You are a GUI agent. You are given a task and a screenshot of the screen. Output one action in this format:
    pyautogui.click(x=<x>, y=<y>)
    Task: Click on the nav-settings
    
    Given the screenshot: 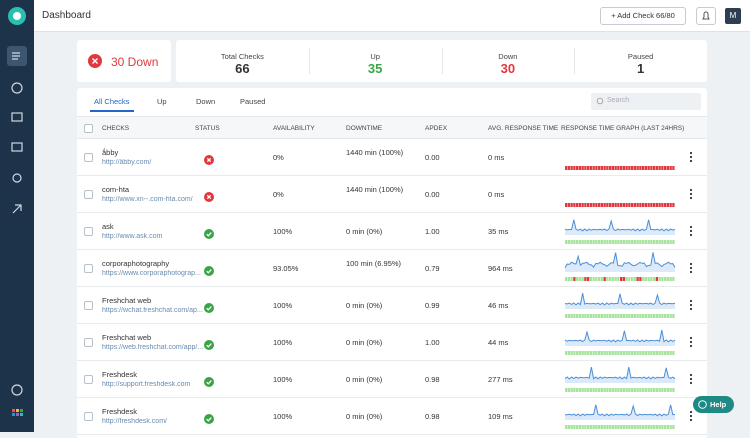 What is the action you would take?
    pyautogui.click(x=17, y=178)
    